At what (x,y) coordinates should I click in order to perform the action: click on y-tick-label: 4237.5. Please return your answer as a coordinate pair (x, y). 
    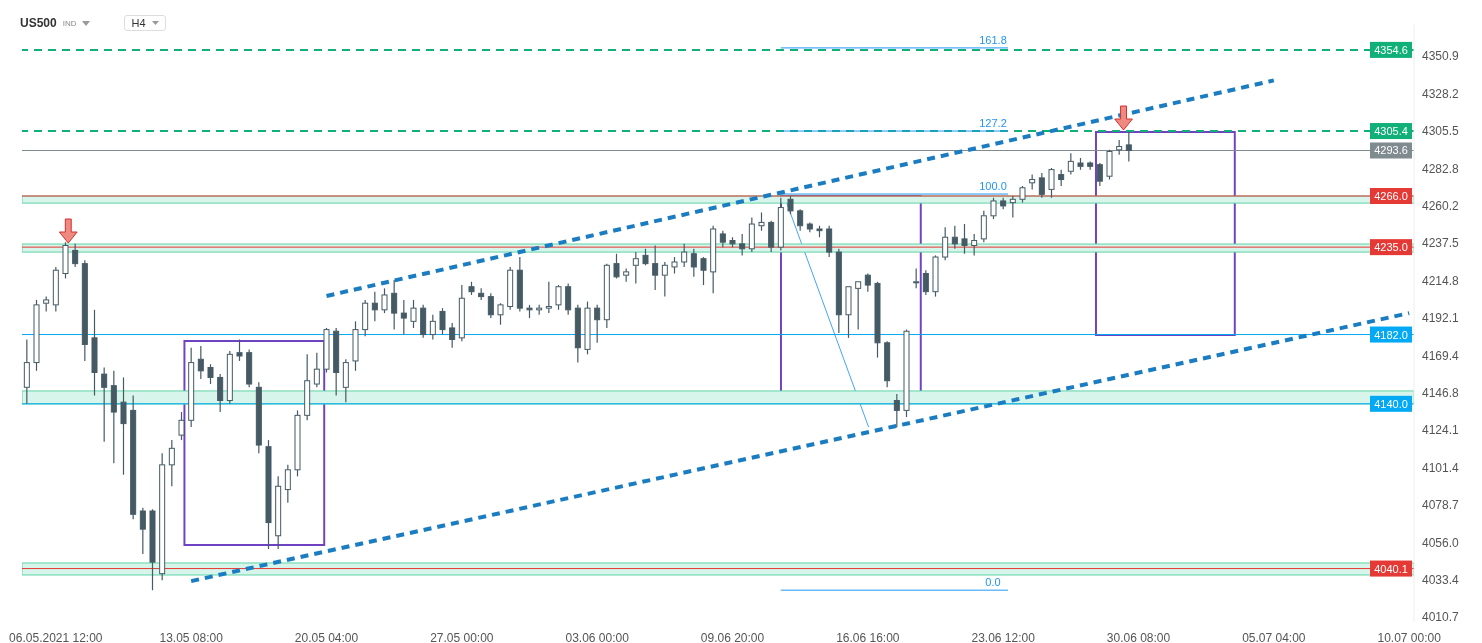
    Looking at the image, I should click on (1441, 243).